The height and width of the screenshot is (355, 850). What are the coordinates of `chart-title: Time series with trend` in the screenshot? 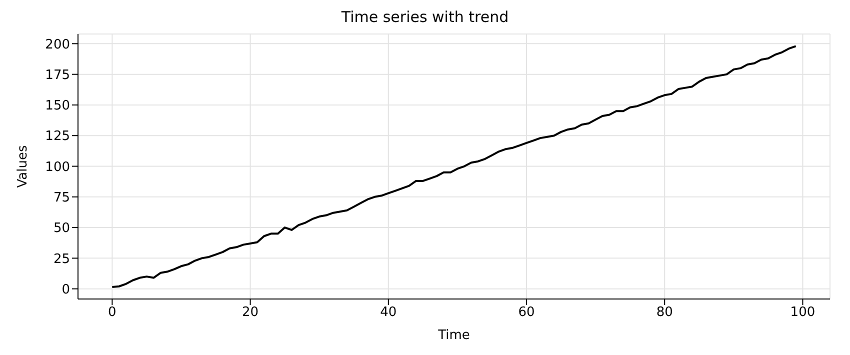 It's located at (425, 18).